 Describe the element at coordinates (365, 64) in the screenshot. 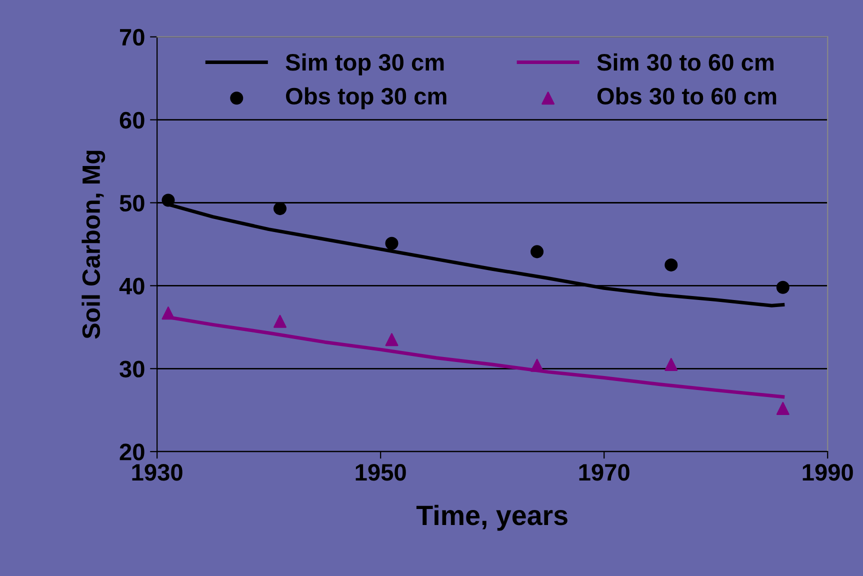

I see `legend-label: Sim top 30 cm` at that location.